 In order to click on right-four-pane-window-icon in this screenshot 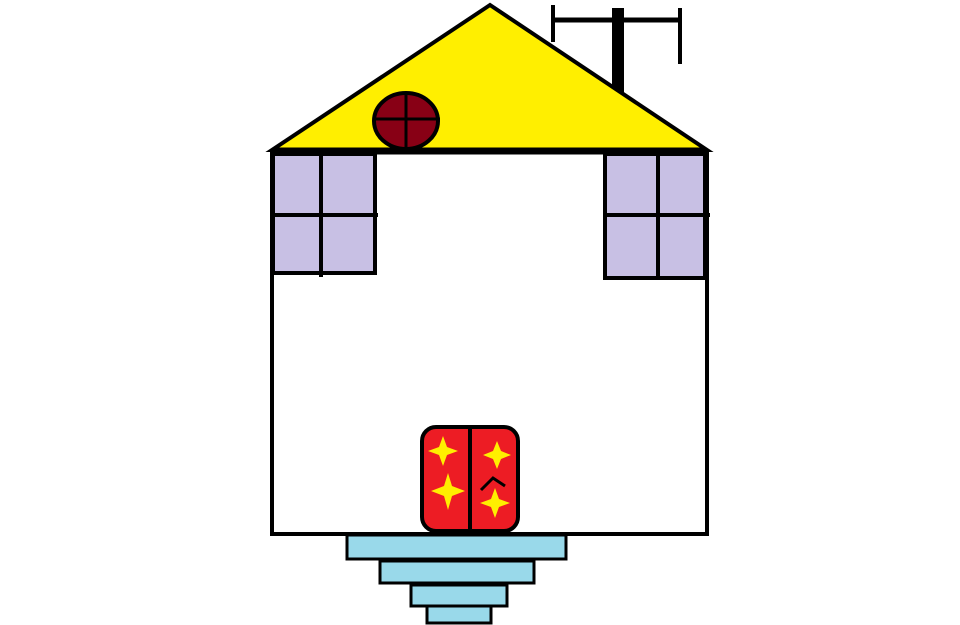, I will do `click(656, 216)`.